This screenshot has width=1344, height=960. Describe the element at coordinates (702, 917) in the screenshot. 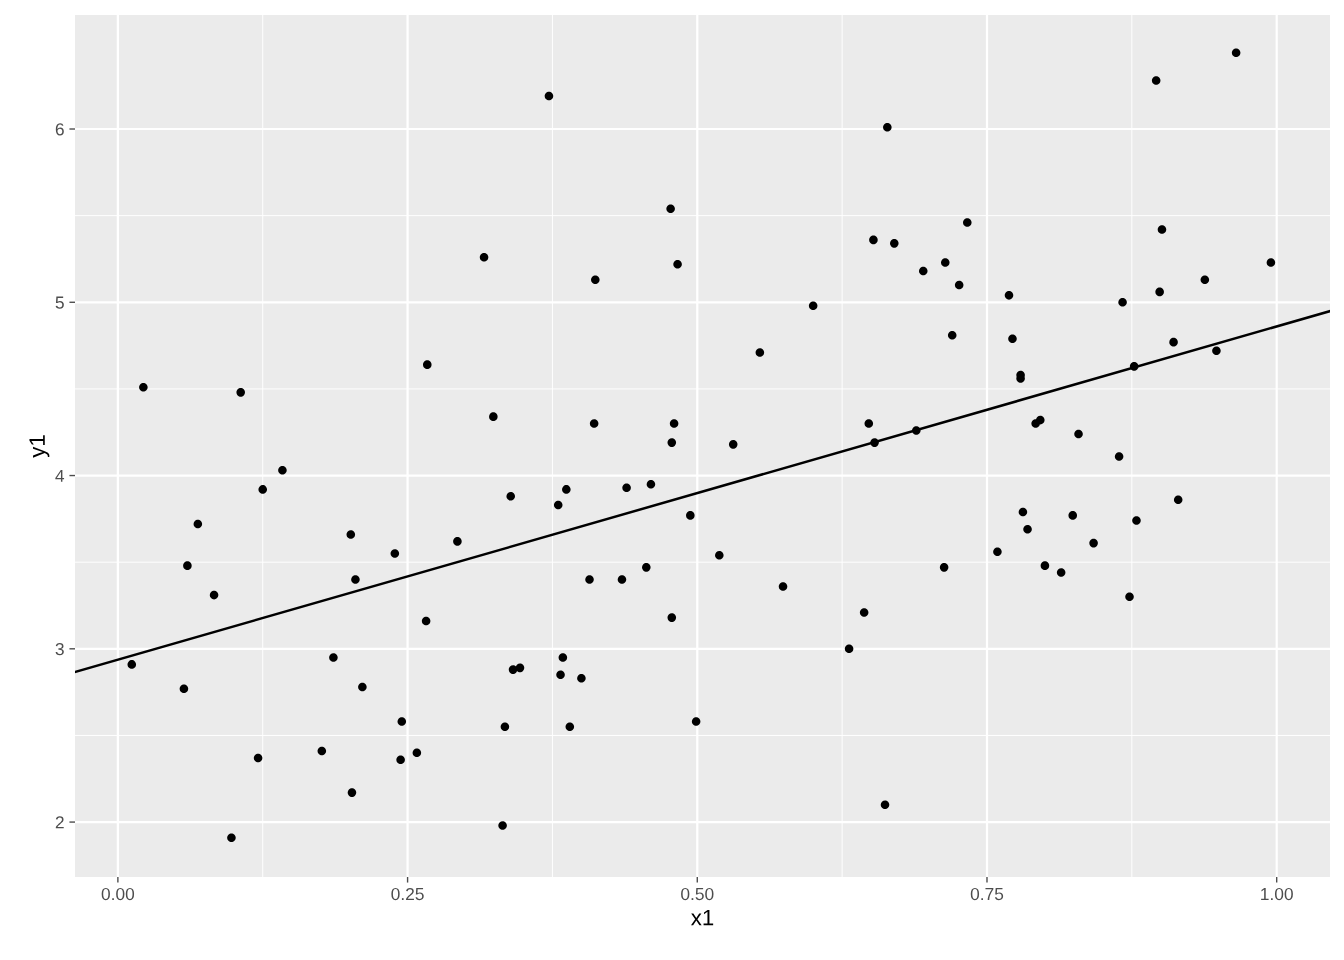

I see `x-axis-title: x1` at that location.